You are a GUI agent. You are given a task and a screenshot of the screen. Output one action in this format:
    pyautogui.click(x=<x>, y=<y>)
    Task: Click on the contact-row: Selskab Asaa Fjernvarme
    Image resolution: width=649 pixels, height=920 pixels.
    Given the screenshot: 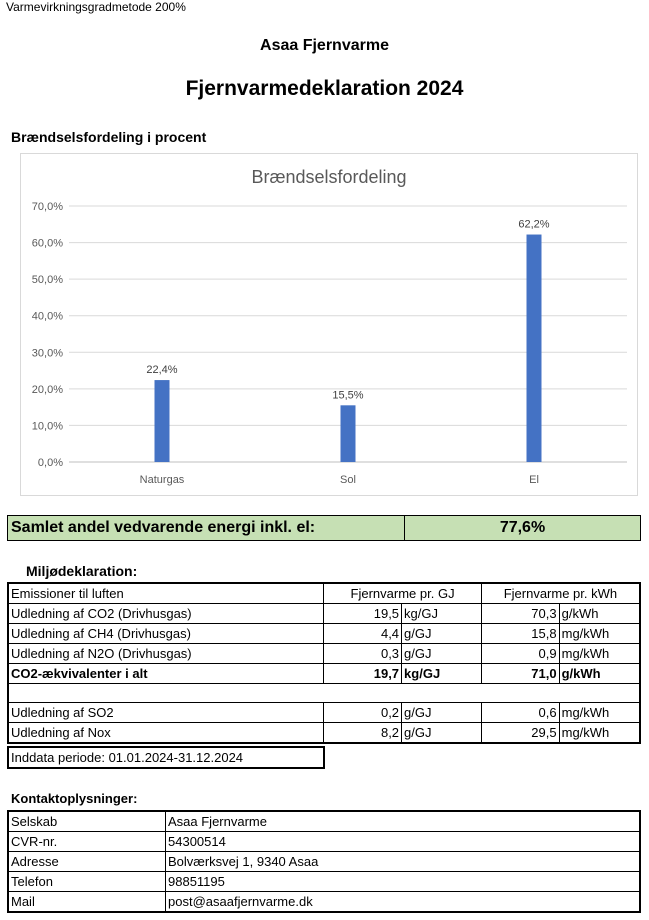 What is the action you would take?
    pyautogui.click(x=324, y=821)
    